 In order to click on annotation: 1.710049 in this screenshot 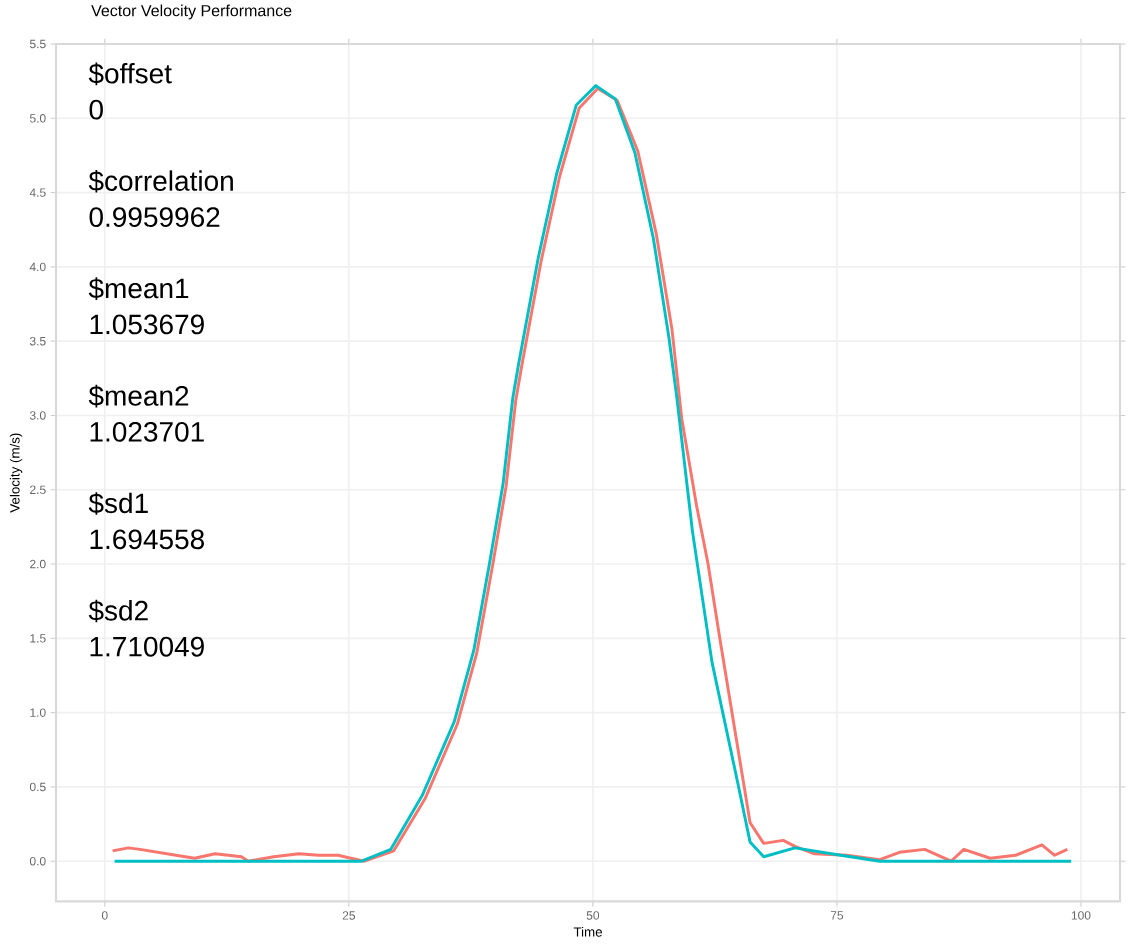, I will do `click(147, 646)`.